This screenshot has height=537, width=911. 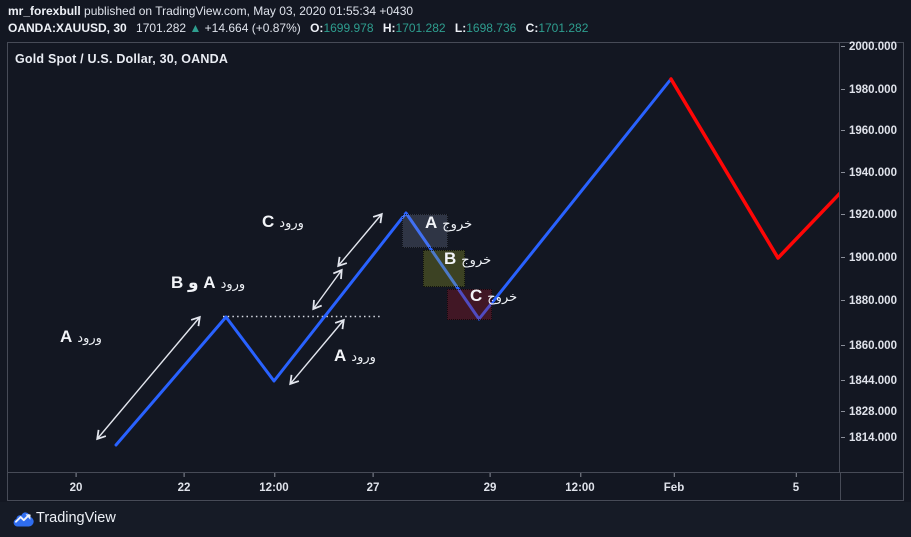 What do you see at coordinates (67, 28) in the screenshot?
I see `symbol-name: OANDA:XAUUSD, 30` at bounding box center [67, 28].